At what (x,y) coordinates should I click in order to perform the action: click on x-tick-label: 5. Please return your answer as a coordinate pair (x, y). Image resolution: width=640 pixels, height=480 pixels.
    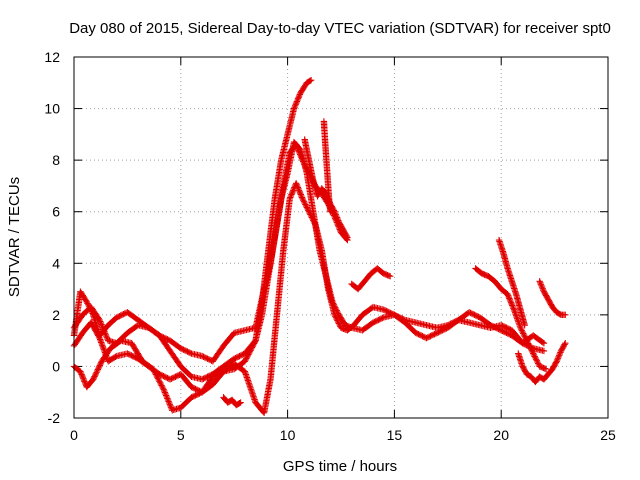
    Looking at the image, I should click on (181, 435).